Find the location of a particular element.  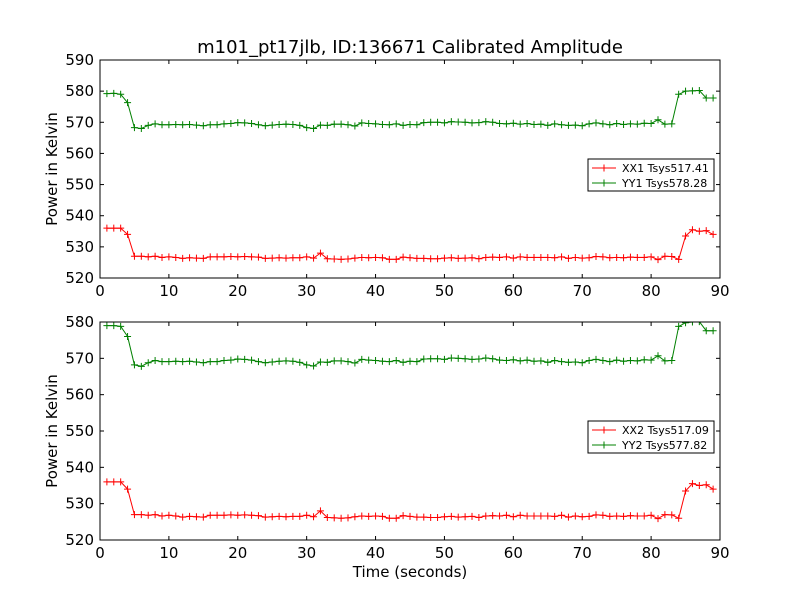

legend-box is located at coordinates (651, 175).